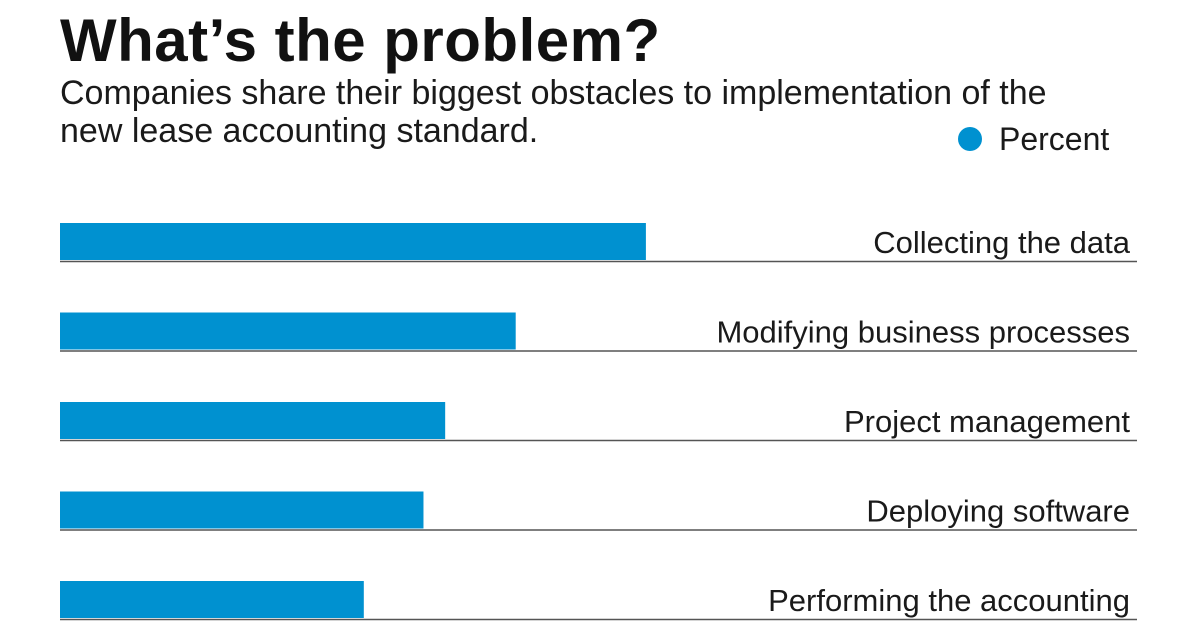 The image size is (1200, 630). Describe the element at coordinates (949, 600) in the screenshot. I see `category-label-4: Performing the accounting` at that location.